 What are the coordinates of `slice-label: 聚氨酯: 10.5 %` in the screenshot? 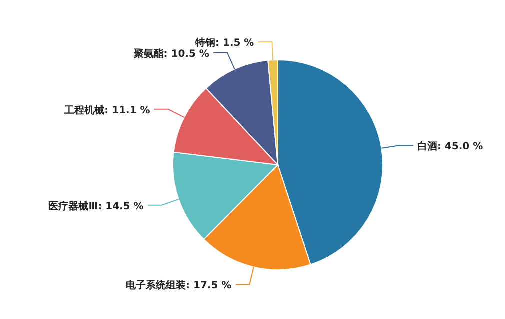 It's located at (171, 54).